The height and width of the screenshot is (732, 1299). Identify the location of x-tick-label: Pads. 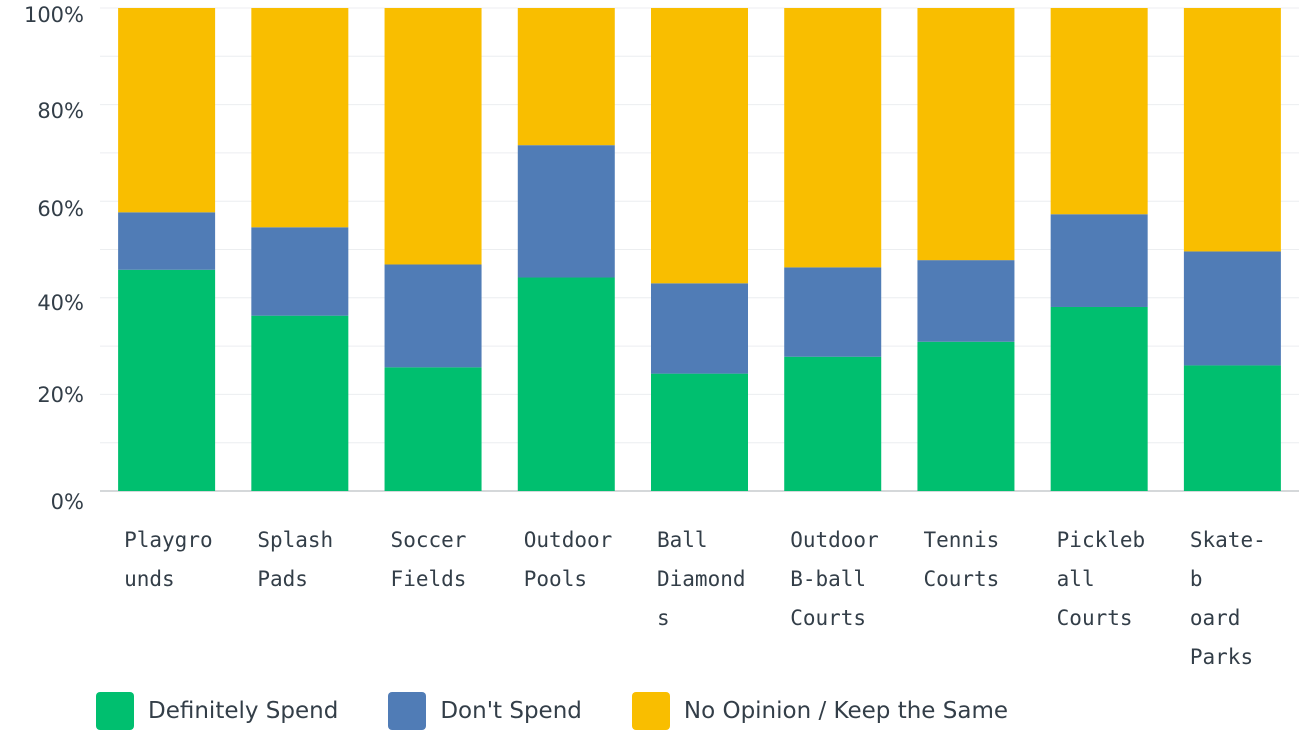
(282, 579).